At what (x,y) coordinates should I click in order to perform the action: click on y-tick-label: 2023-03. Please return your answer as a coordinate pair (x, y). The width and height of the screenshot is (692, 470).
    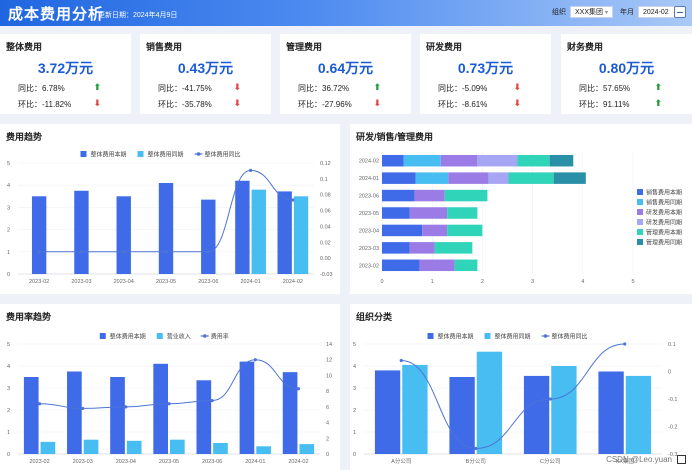
    Looking at the image, I should click on (369, 249).